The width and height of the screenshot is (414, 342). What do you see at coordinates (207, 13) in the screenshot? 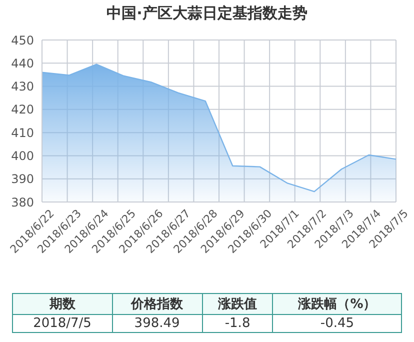
I see `chart-title: 中国·产区大蒜日定基指数走势` at bounding box center [207, 13].